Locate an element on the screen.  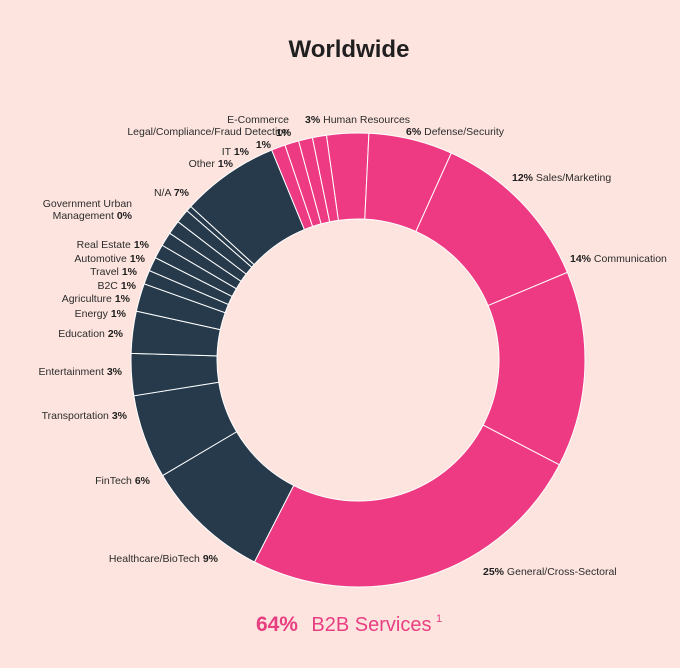
label-travel: Travel 1% is located at coordinates (114, 272).